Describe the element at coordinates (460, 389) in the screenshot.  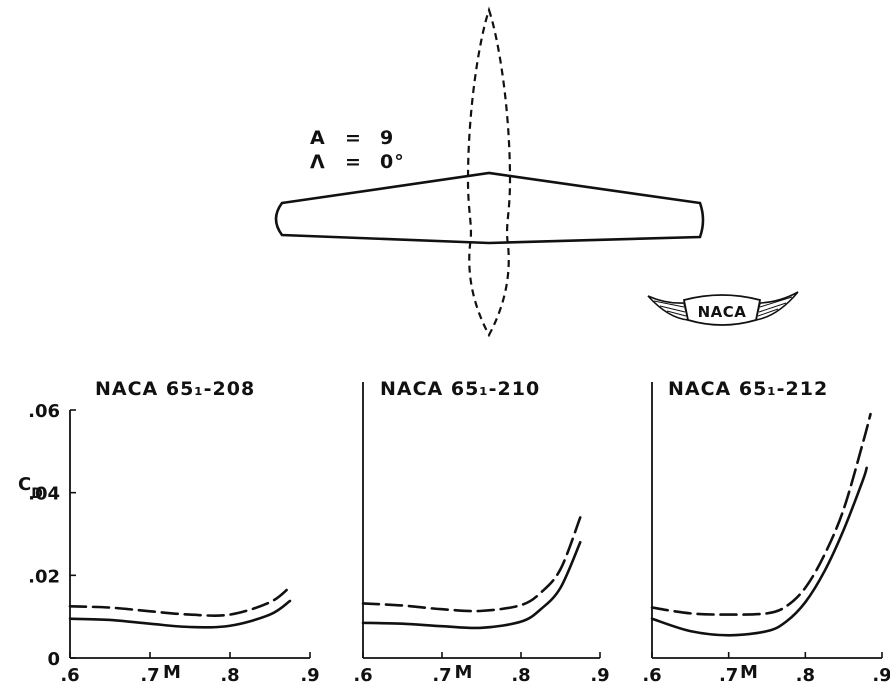
I see `chart-title: NACA 65₁-210` at that location.